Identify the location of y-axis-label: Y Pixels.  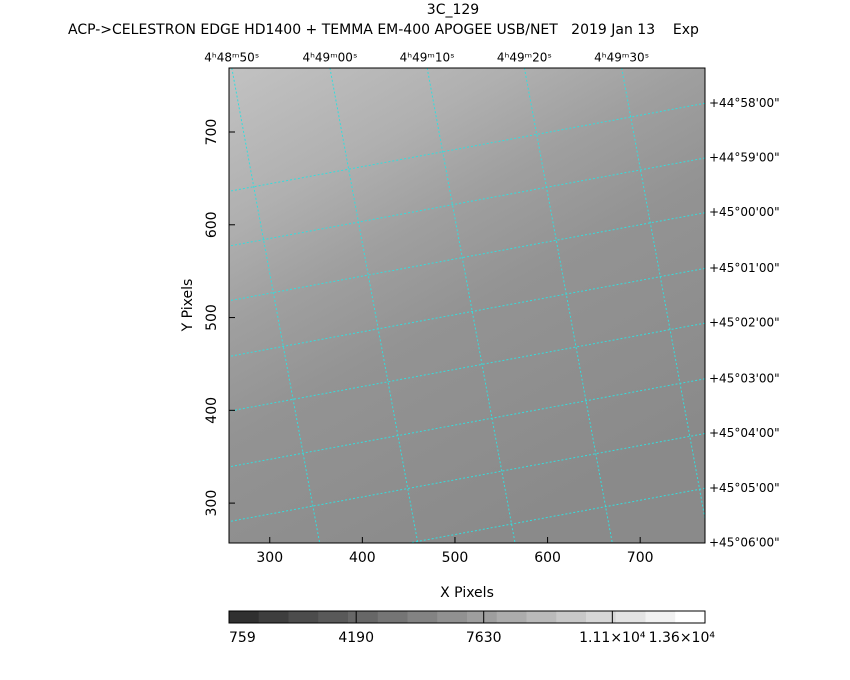
(188, 306).